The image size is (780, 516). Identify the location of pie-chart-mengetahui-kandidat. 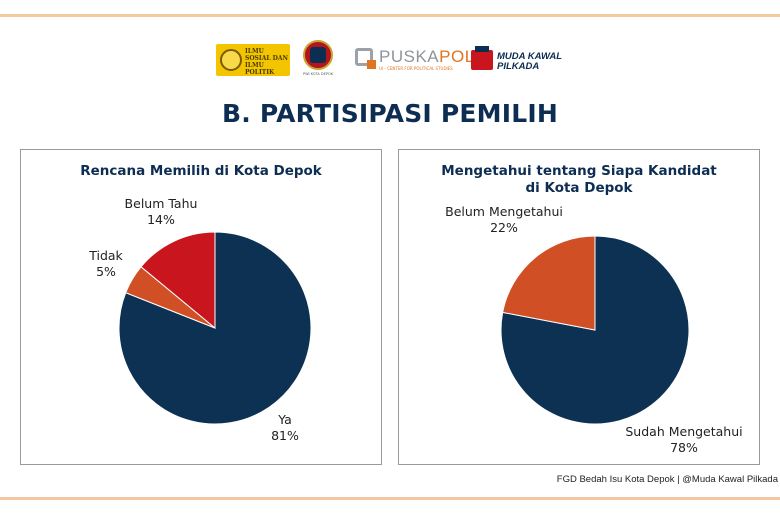
(595, 330).